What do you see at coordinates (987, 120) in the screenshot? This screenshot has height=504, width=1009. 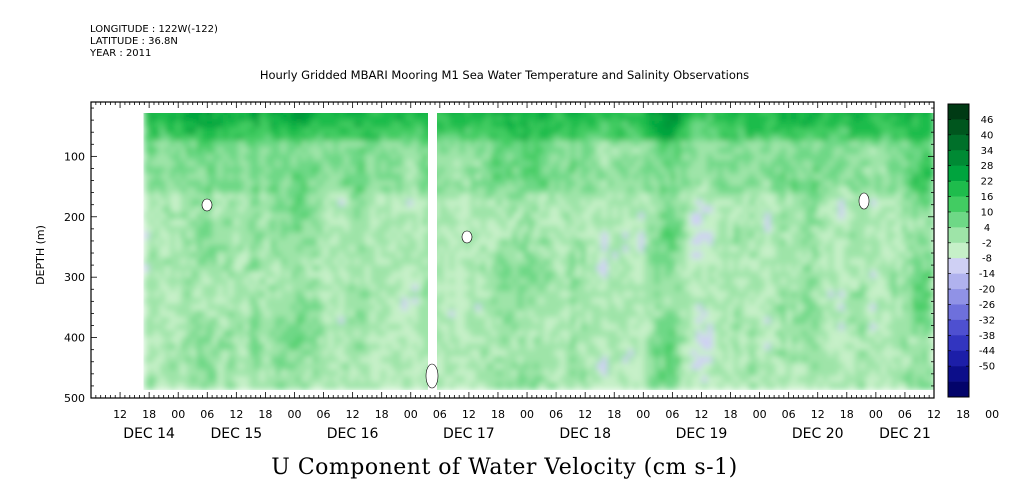 I see `colorbar-level-label: 46` at bounding box center [987, 120].